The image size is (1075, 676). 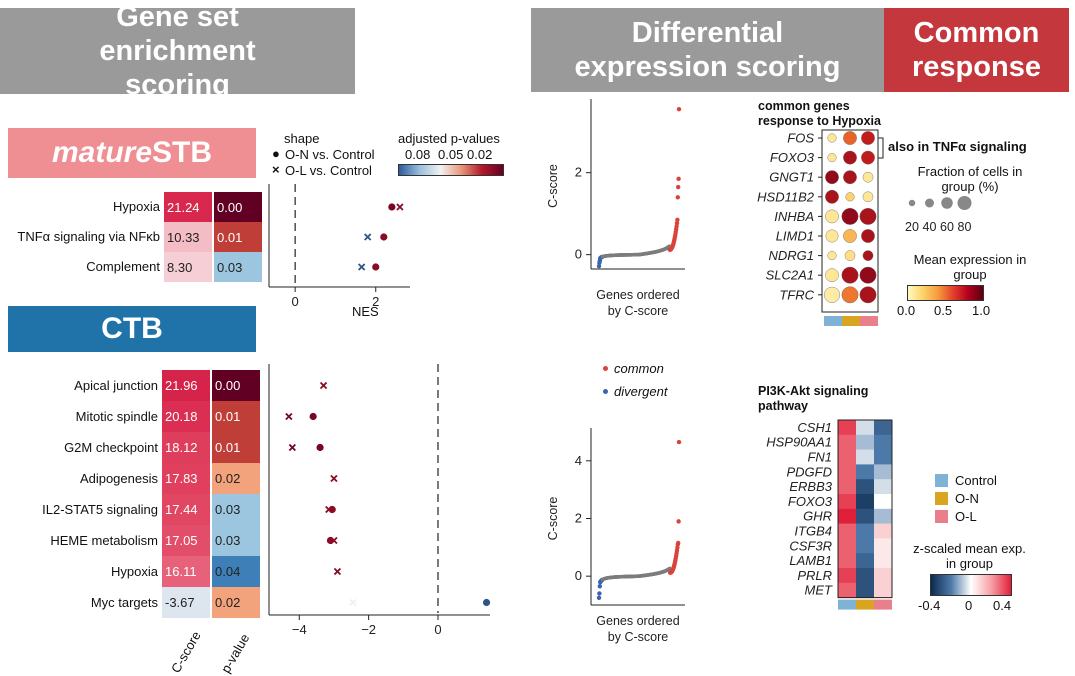 What do you see at coordinates (578, 172) in the screenshot?
I see `y-tick-label: 2` at bounding box center [578, 172].